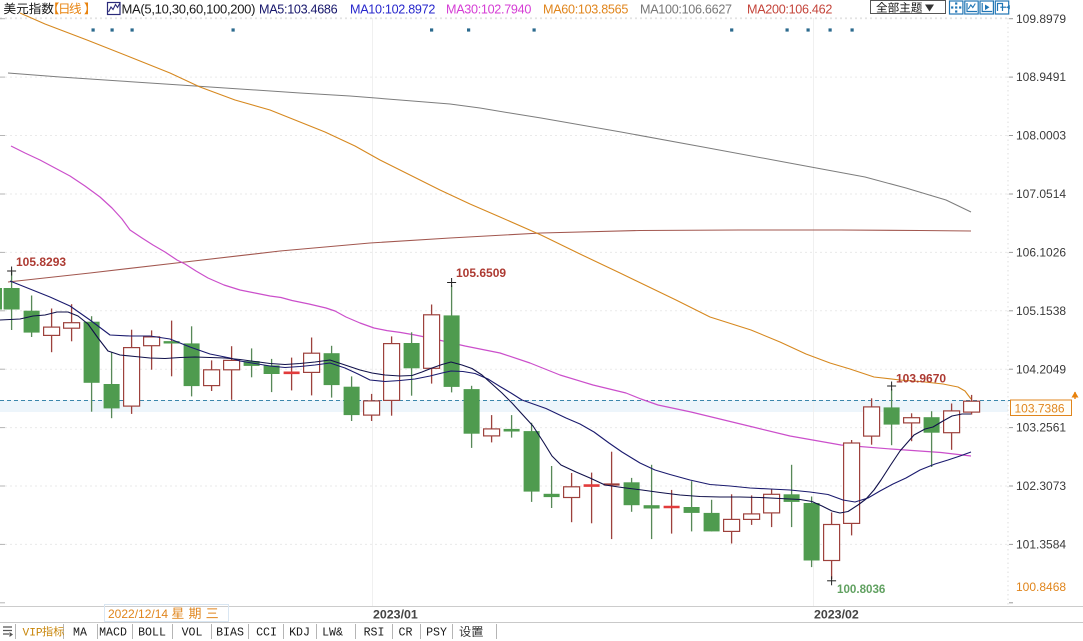  What do you see at coordinates (1041, 545) in the screenshot?
I see `svg-text: 101.3584` at bounding box center [1041, 545].